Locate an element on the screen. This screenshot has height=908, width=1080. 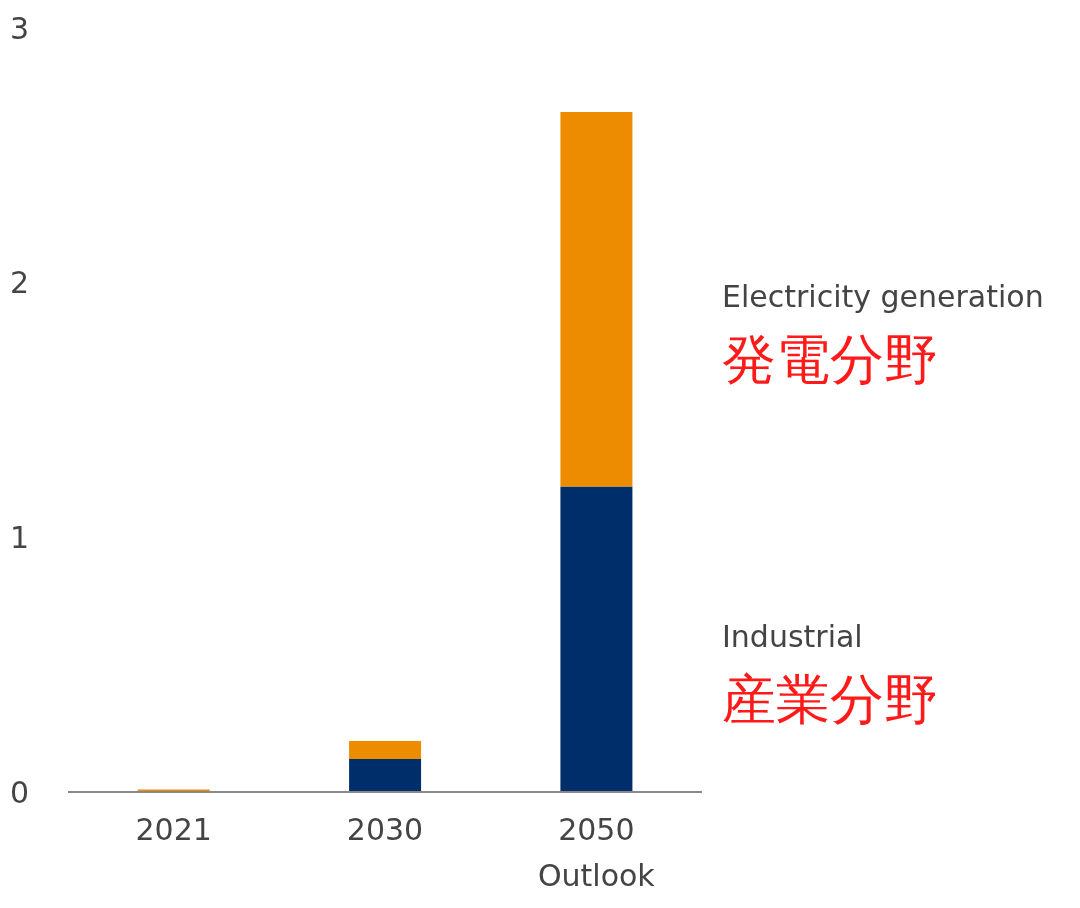
x-tick-label: 2030 is located at coordinates (385, 829).